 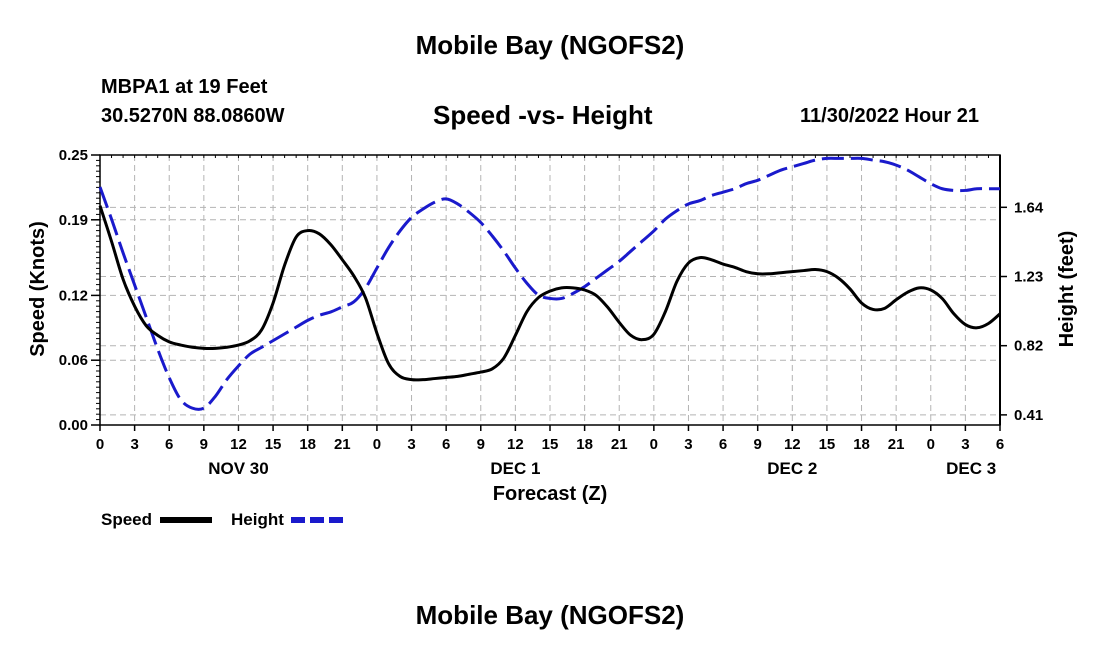 What do you see at coordinates (1028, 277) in the screenshot?
I see `y2-tick-label: 1.23` at bounding box center [1028, 277].